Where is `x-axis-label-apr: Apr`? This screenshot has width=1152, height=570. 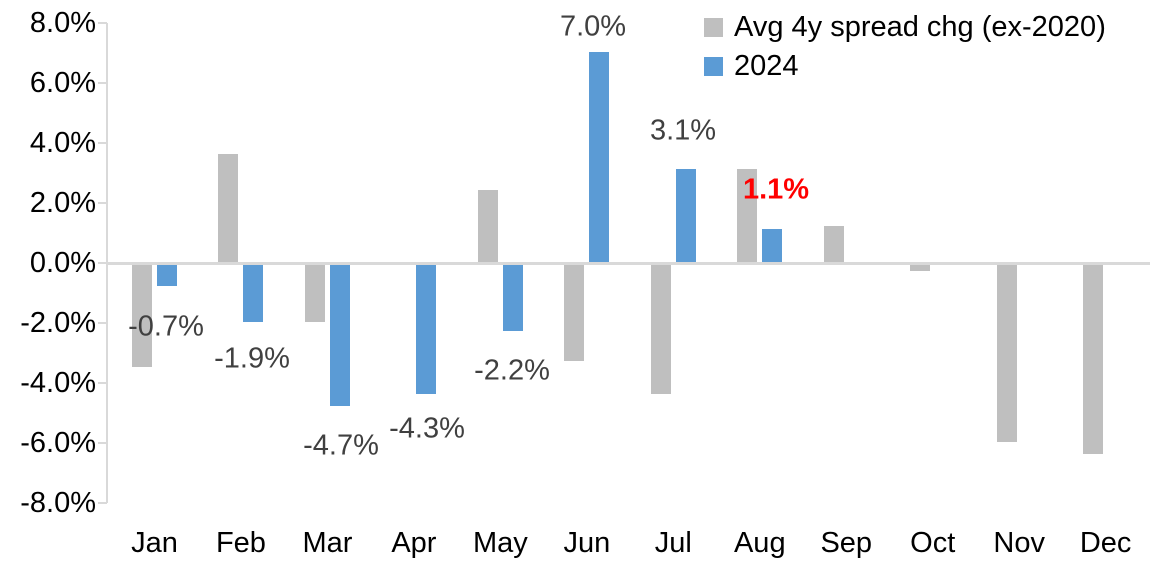
x-axis-label-apr: Apr is located at coordinates (414, 543).